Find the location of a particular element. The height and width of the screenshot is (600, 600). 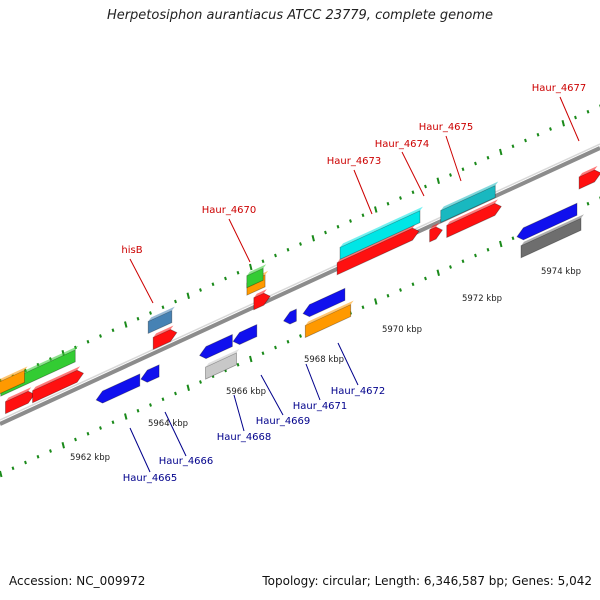

gene-label-hisB-leader is located at coordinates (141, 281).